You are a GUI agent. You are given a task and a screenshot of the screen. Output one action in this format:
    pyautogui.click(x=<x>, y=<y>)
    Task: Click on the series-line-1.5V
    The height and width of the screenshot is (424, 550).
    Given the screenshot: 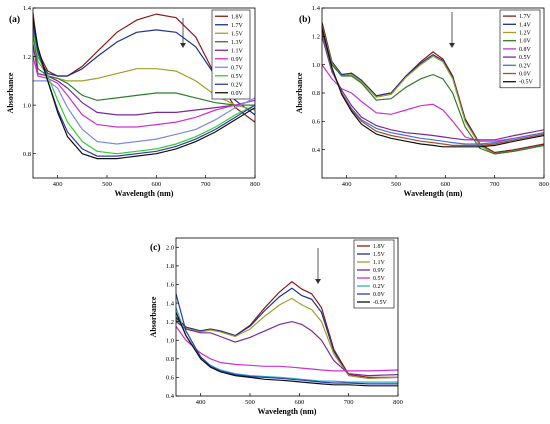 What is the action you would take?
    pyautogui.click(x=287, y=333)
    